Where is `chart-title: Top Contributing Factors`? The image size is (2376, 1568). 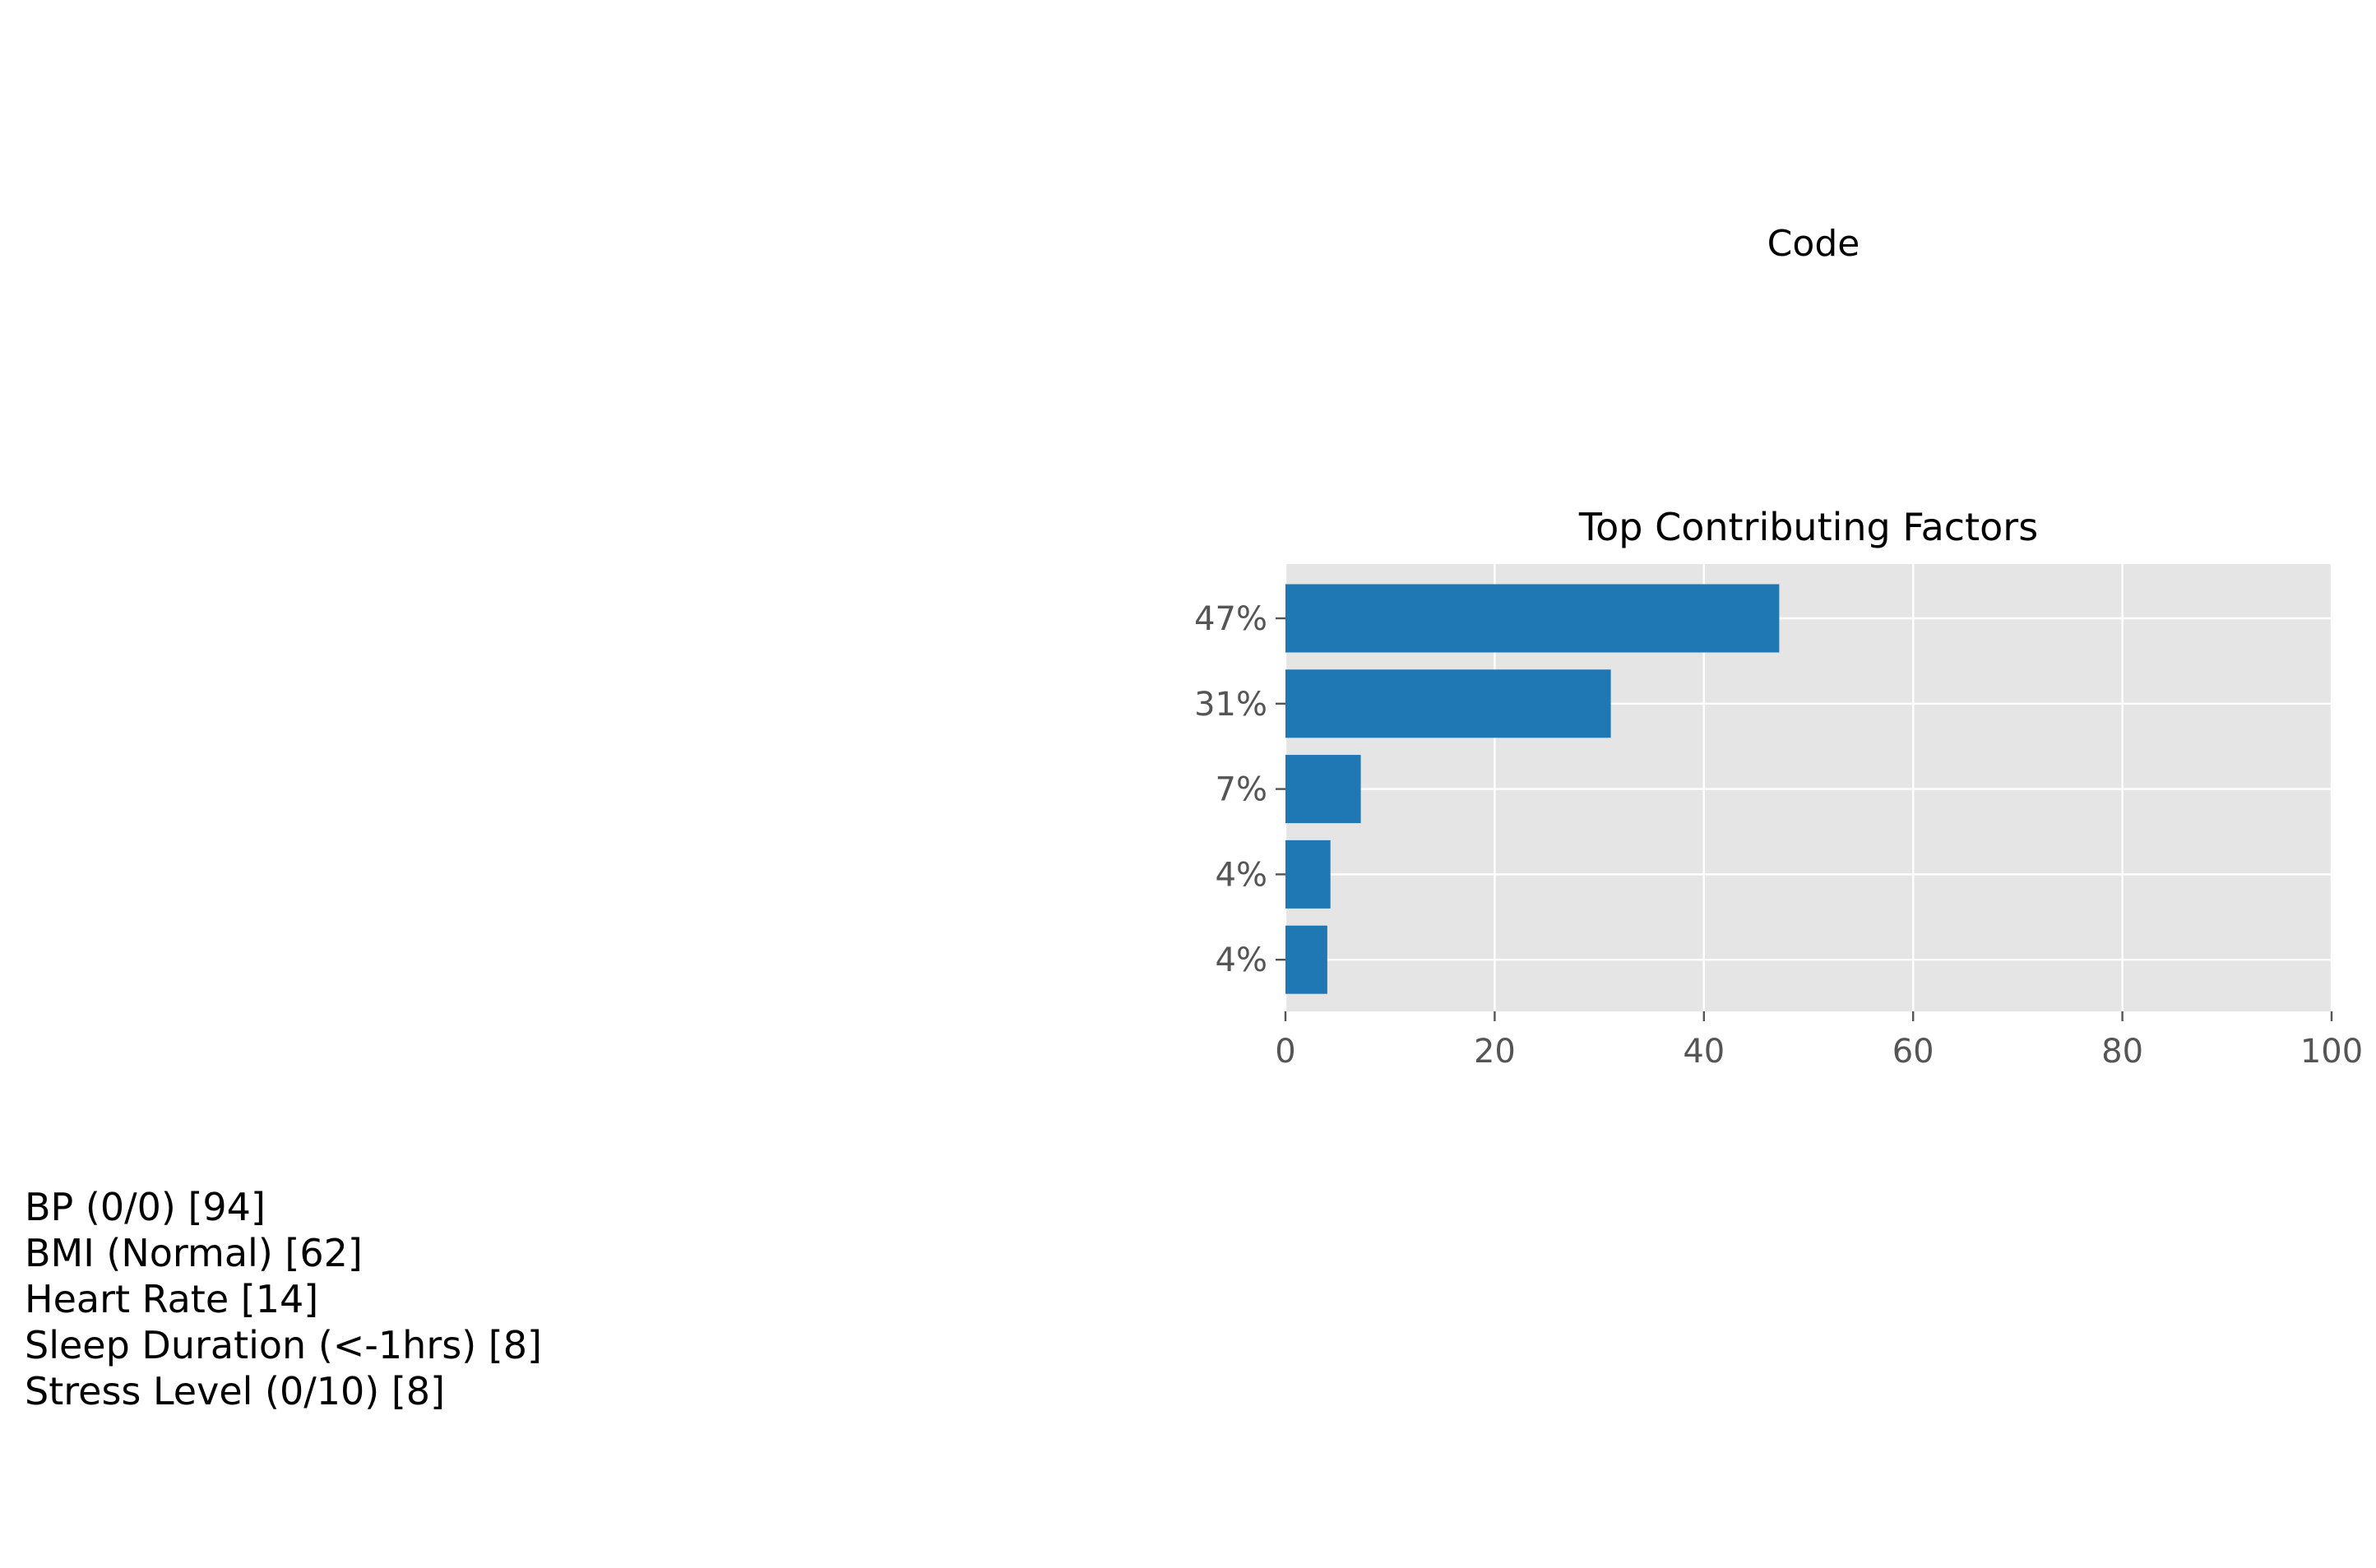
chart-title: Top Contributing Factors is located at coordinates (1808, 527).